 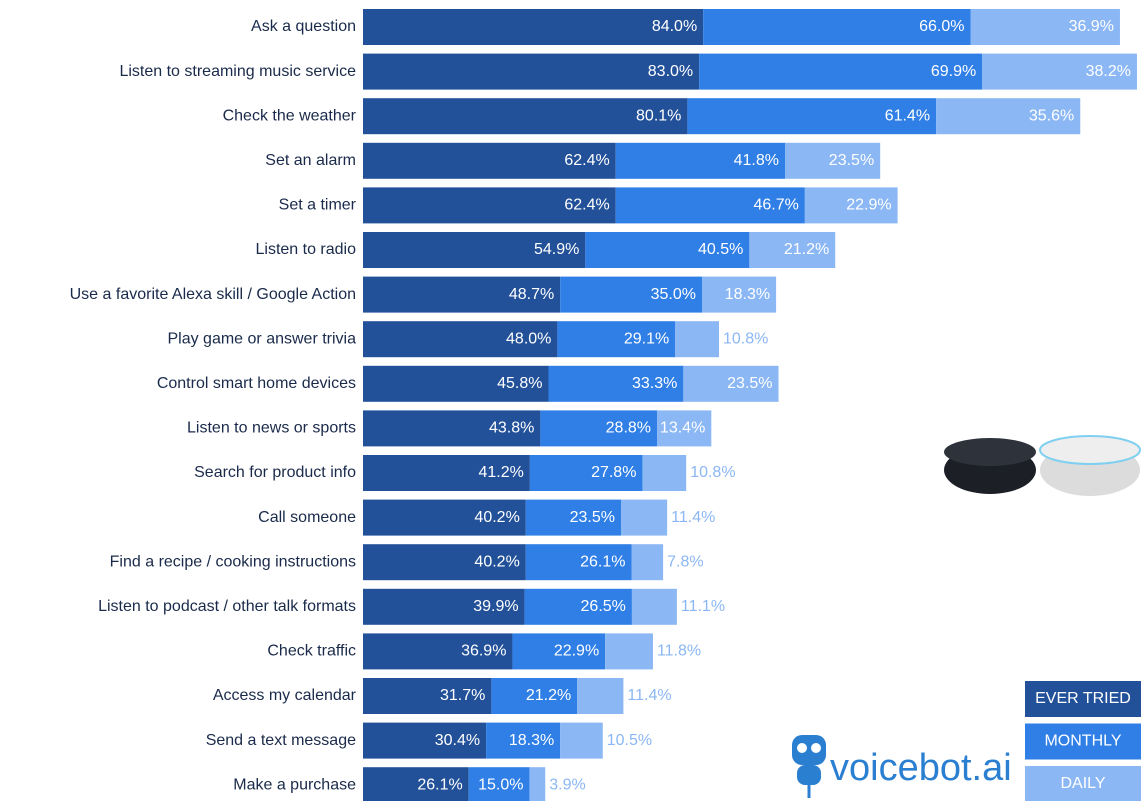 What do you see at coordinates (816, 748) in the screenshot?
I see `robot-eye` at bounding box center [816, 748].